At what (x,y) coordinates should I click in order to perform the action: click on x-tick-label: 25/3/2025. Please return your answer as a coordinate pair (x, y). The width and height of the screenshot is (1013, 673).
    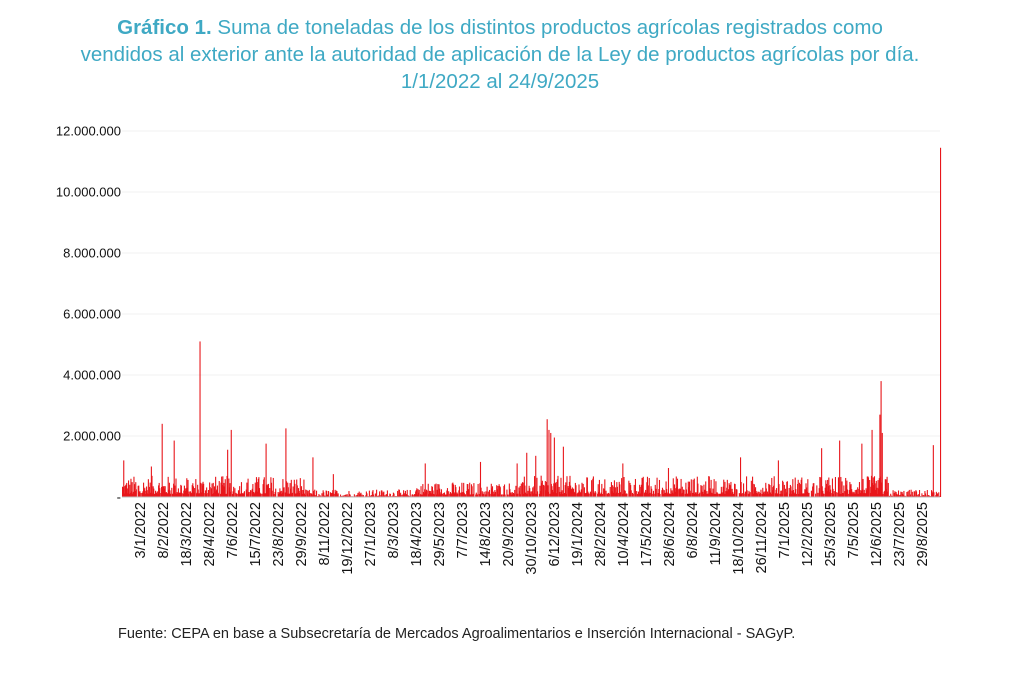
    Looking at the image, I should click on (831, 534).